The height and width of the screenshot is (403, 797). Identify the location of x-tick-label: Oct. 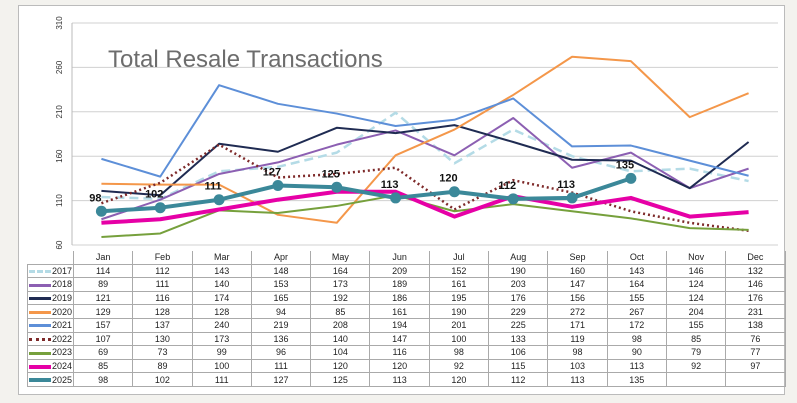
(636, 258).